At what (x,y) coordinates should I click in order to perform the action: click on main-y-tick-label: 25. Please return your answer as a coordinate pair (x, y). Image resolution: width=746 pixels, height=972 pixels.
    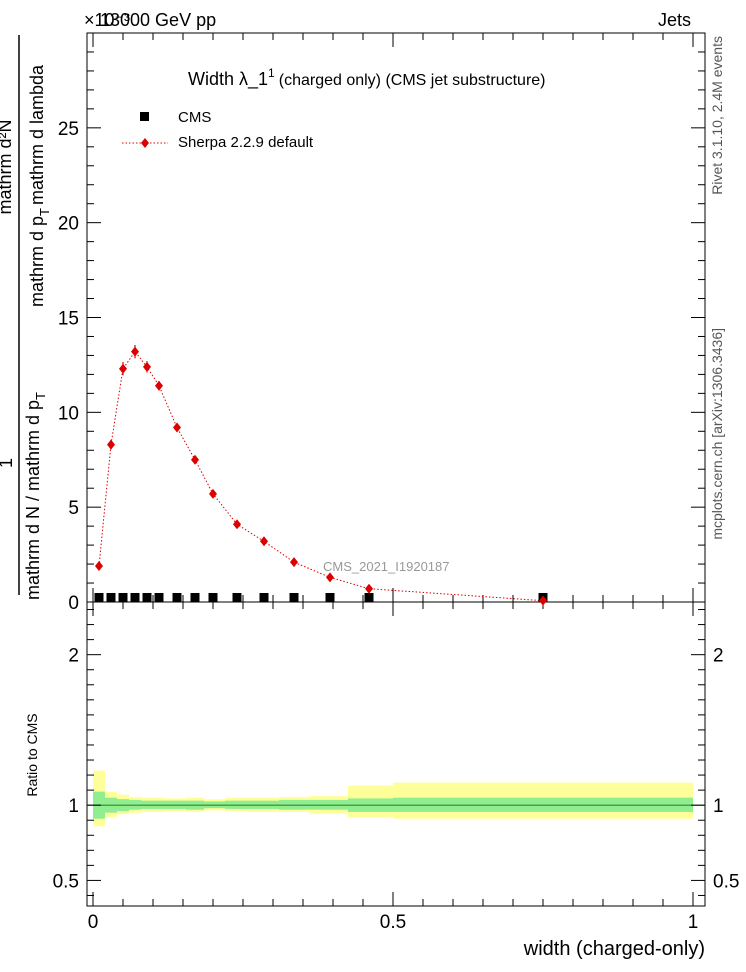
    Looking at the image, I should click on (68, 129).